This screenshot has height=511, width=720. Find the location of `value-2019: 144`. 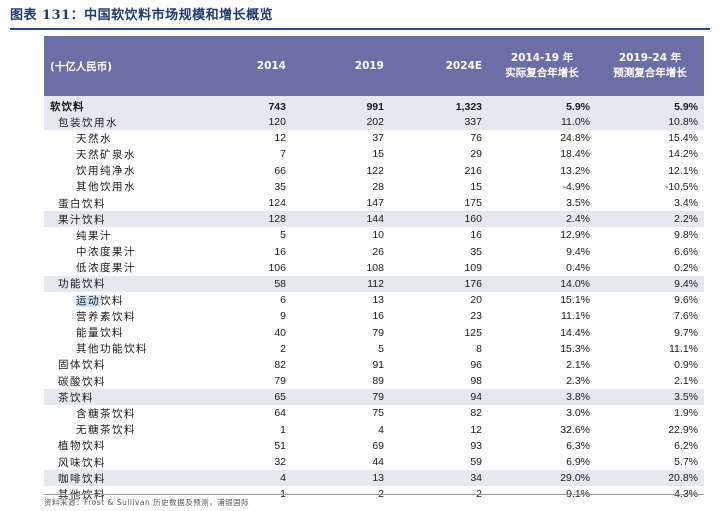

value-2019: 144 is located at coordinates (375, 219).